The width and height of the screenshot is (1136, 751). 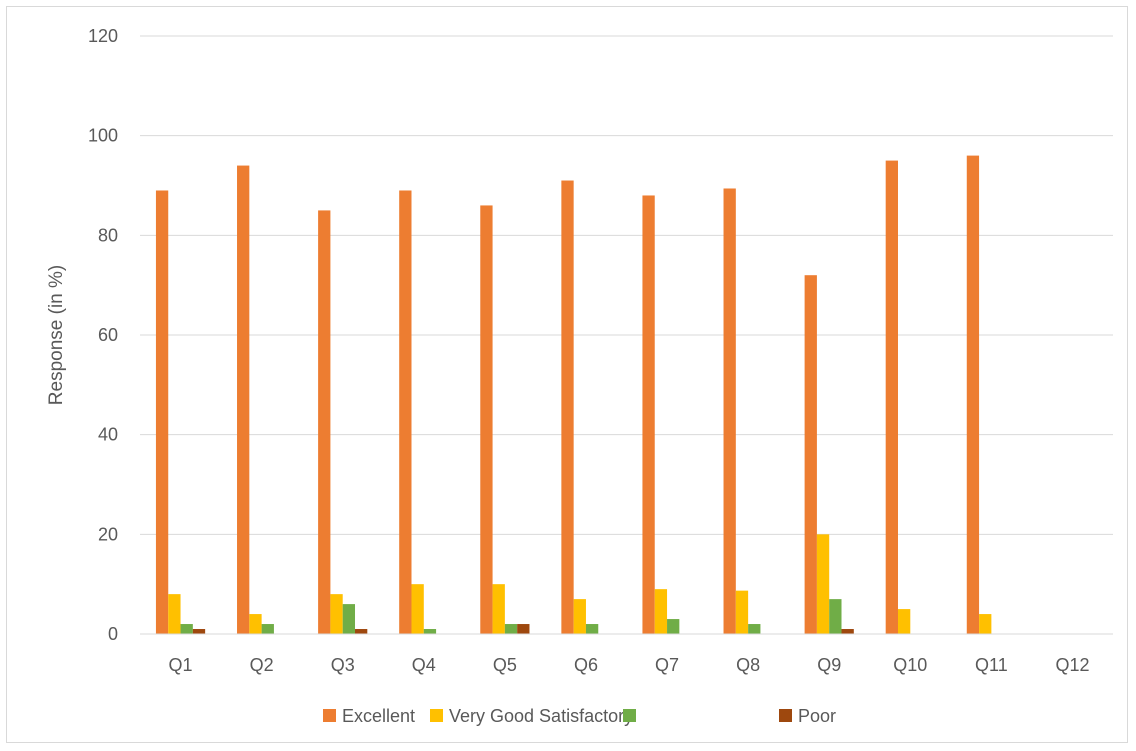 I want to click on y-tick-label: 20, so click(x=108, y=534).